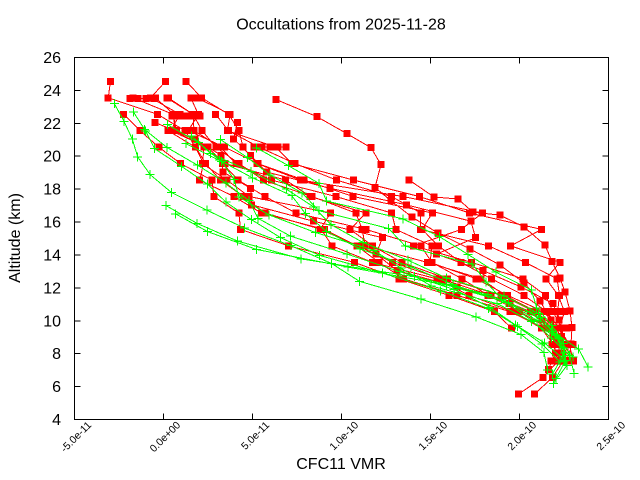  What do you see at coordinates (52, 288) in the screenshot?
I see `svg-text: 12` at bounding box center [52, 288].